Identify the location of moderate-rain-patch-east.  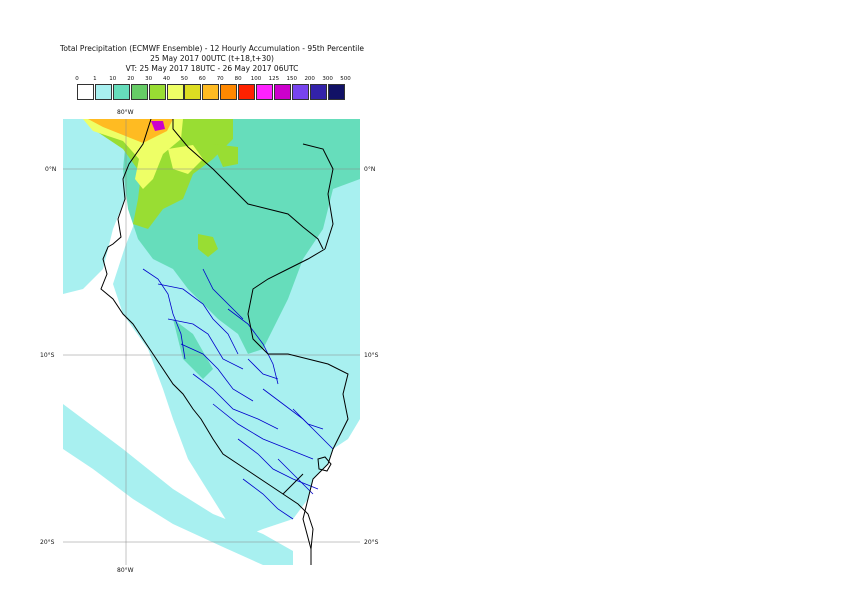
(208, 245).